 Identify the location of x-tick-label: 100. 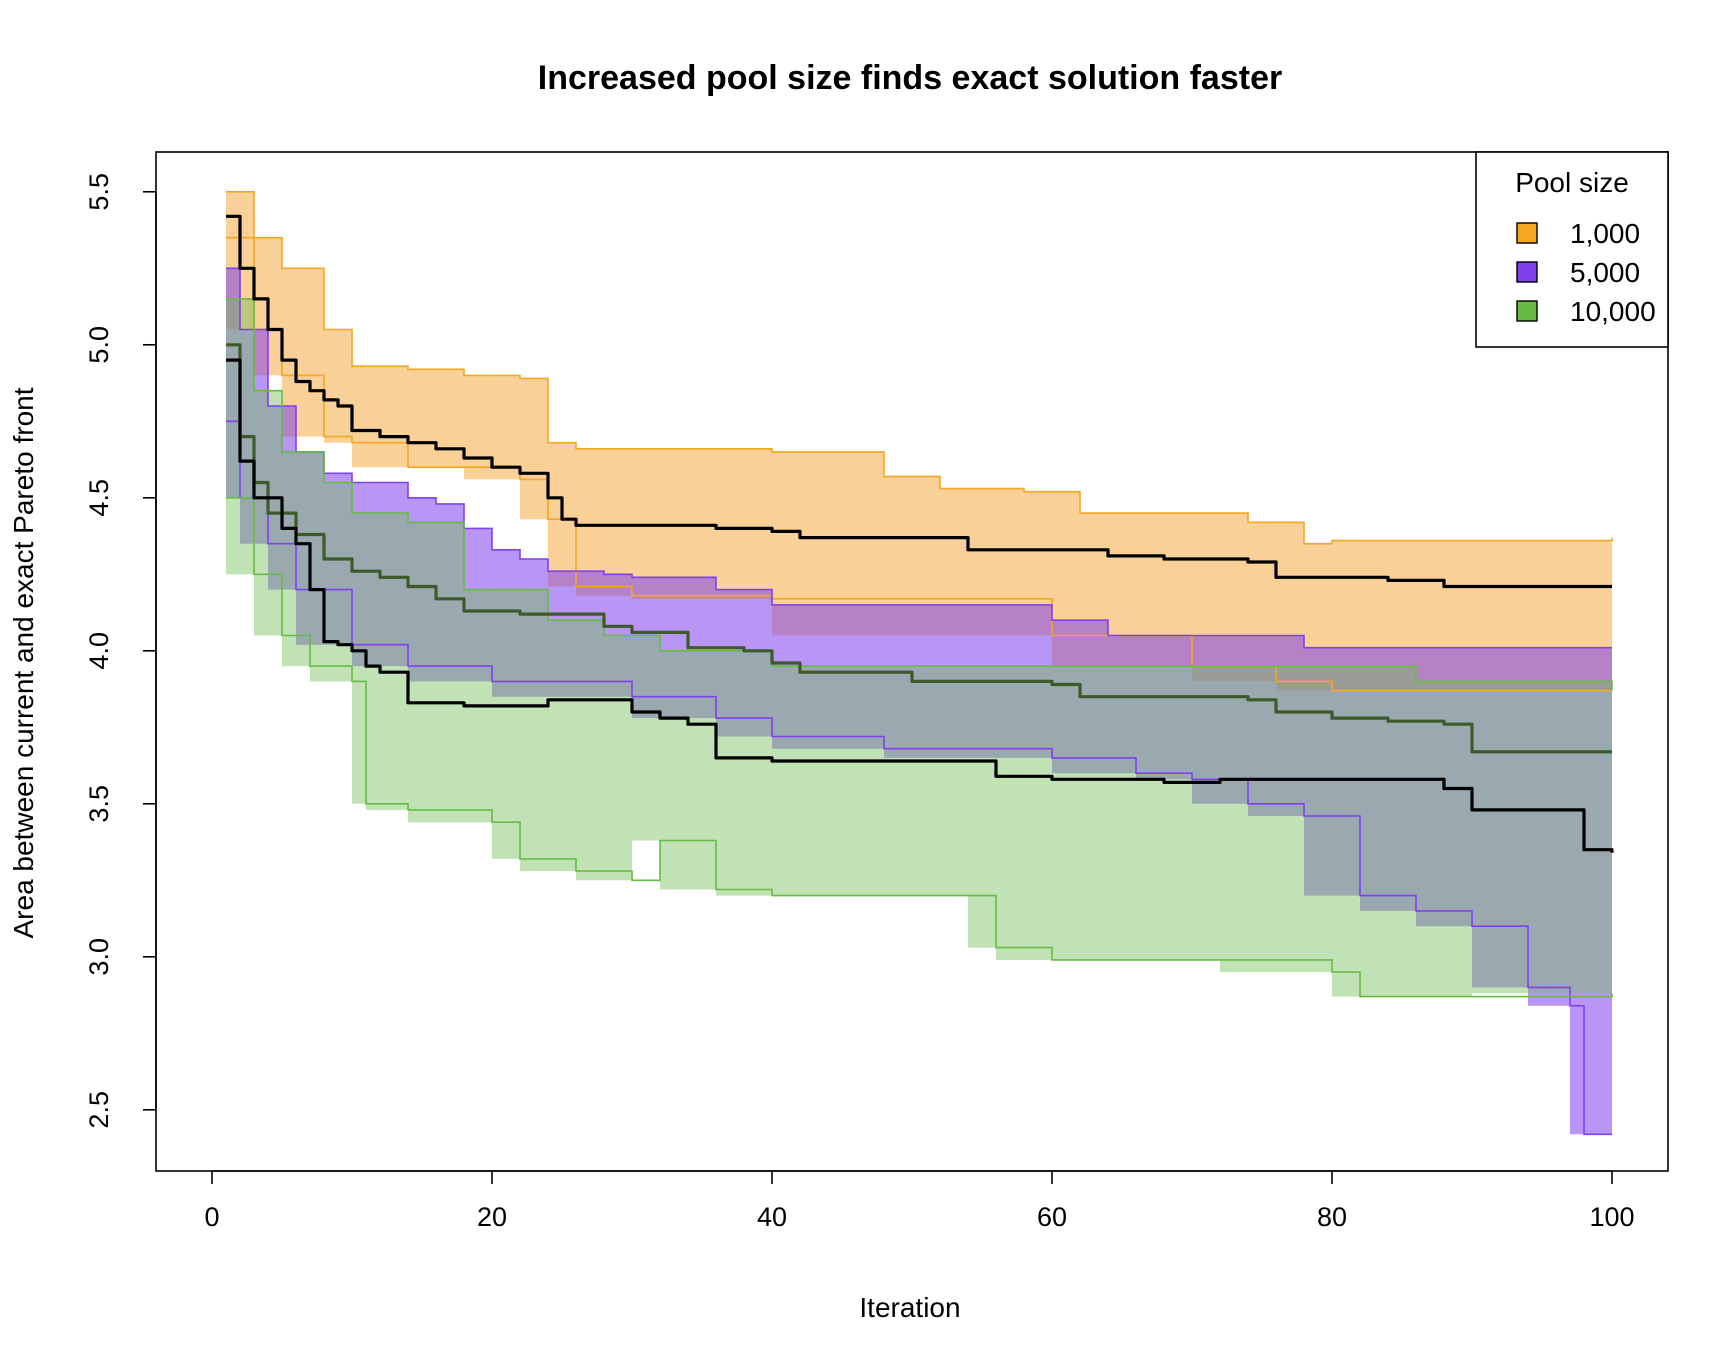
(1611, 1217).